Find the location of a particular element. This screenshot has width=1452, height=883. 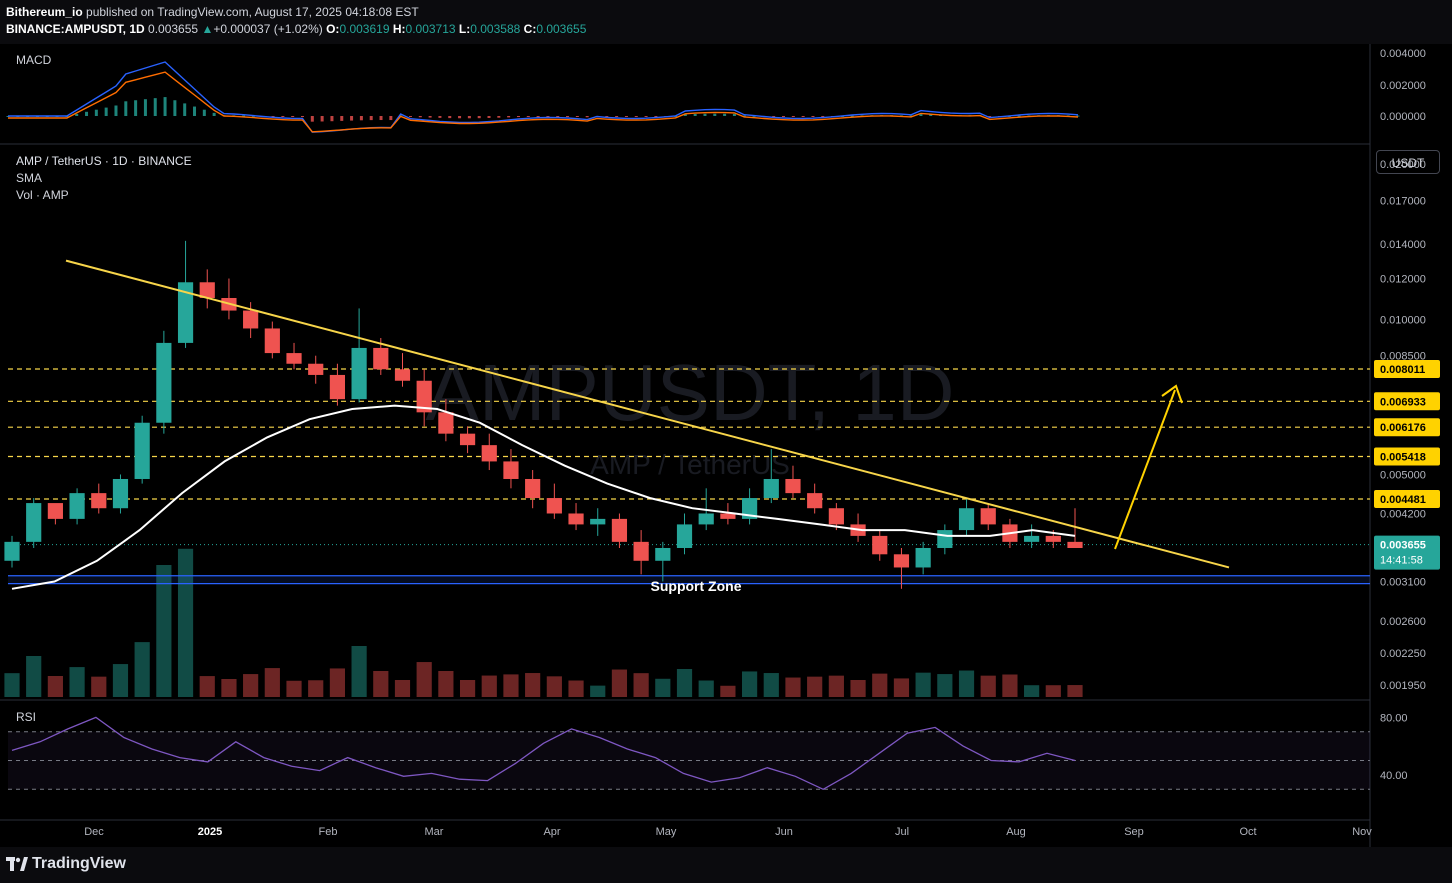

signal-line is located at coordinates (543, 102).